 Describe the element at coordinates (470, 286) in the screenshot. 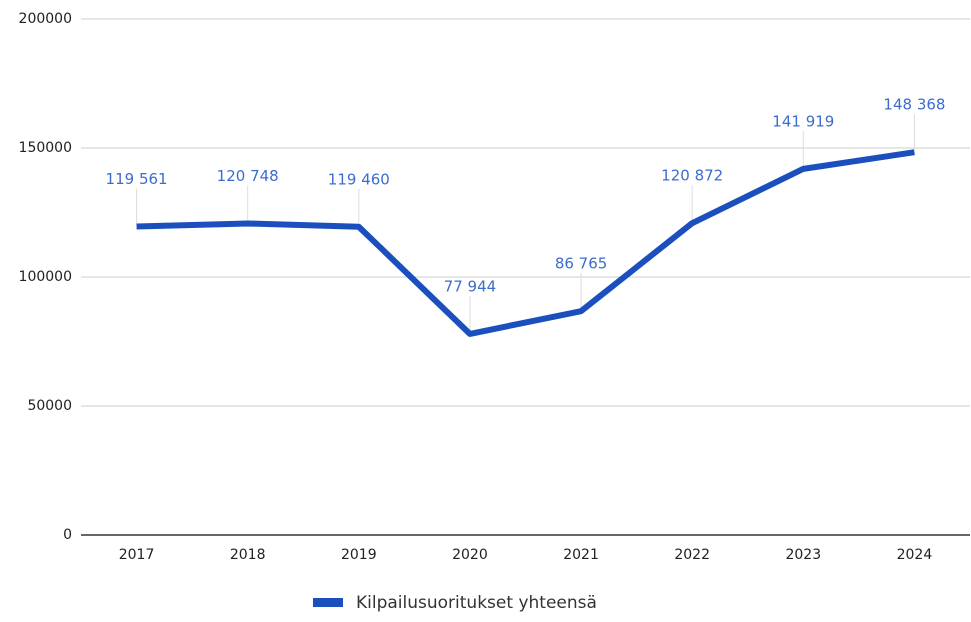

I see `data-label: 77 944` at that location.